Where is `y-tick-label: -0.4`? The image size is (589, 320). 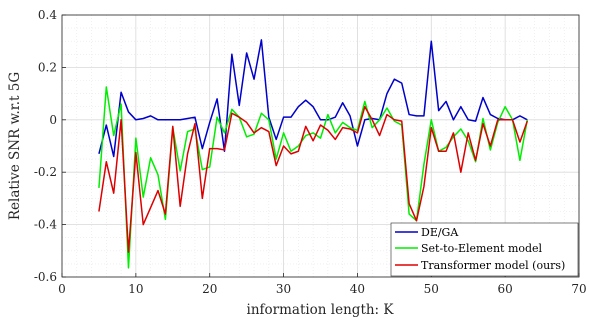 y-tick-label: -0.4 is located at coordinates (46, 225).